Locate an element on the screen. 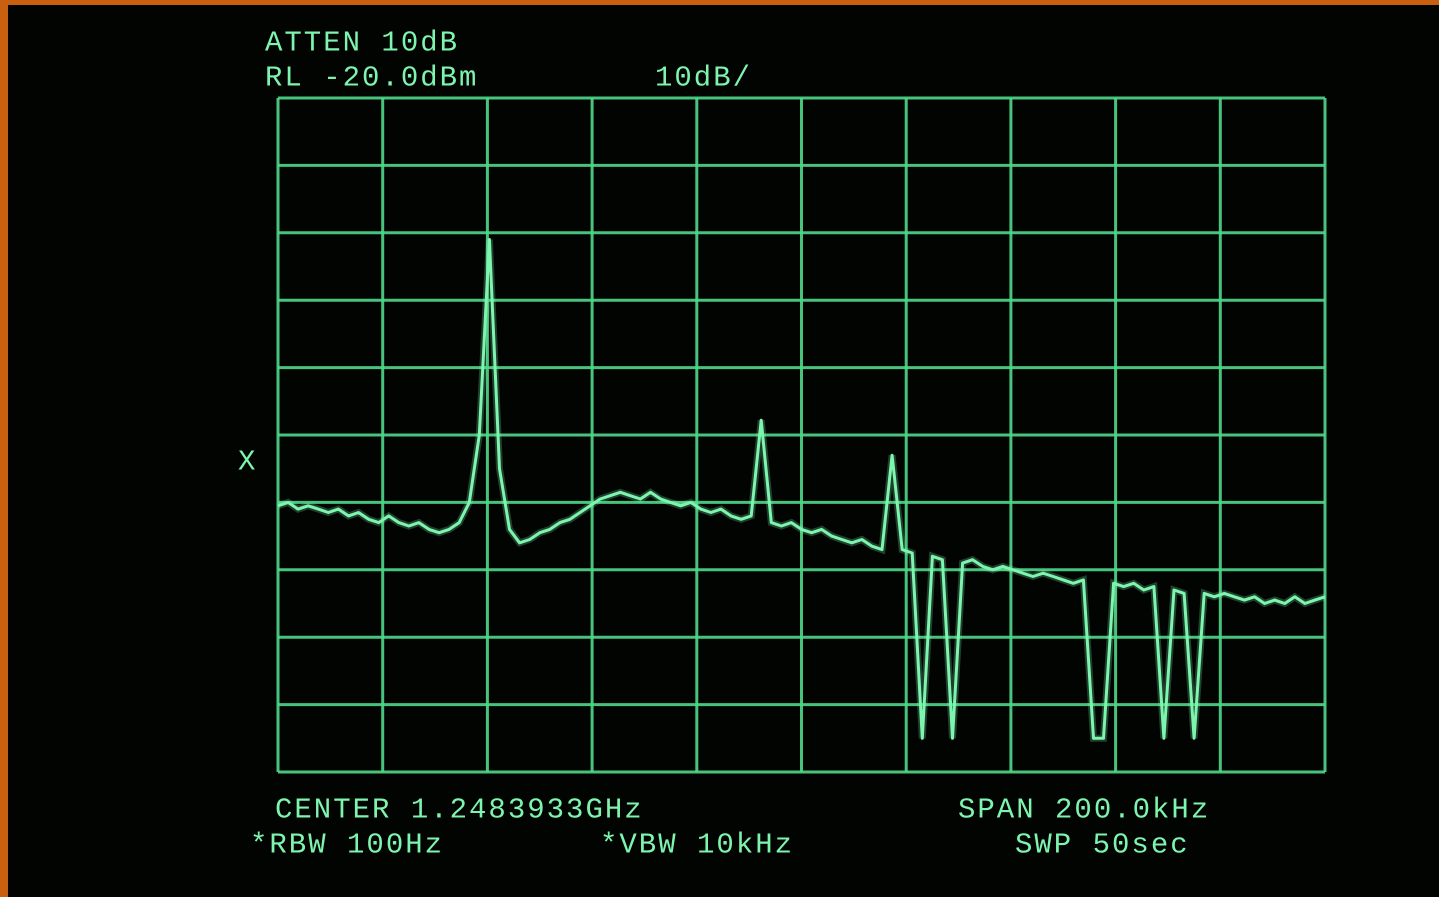 The height and width of the screenshot is (897, 1439). header-text: 10dB/ is located at coordinates (703, 78).